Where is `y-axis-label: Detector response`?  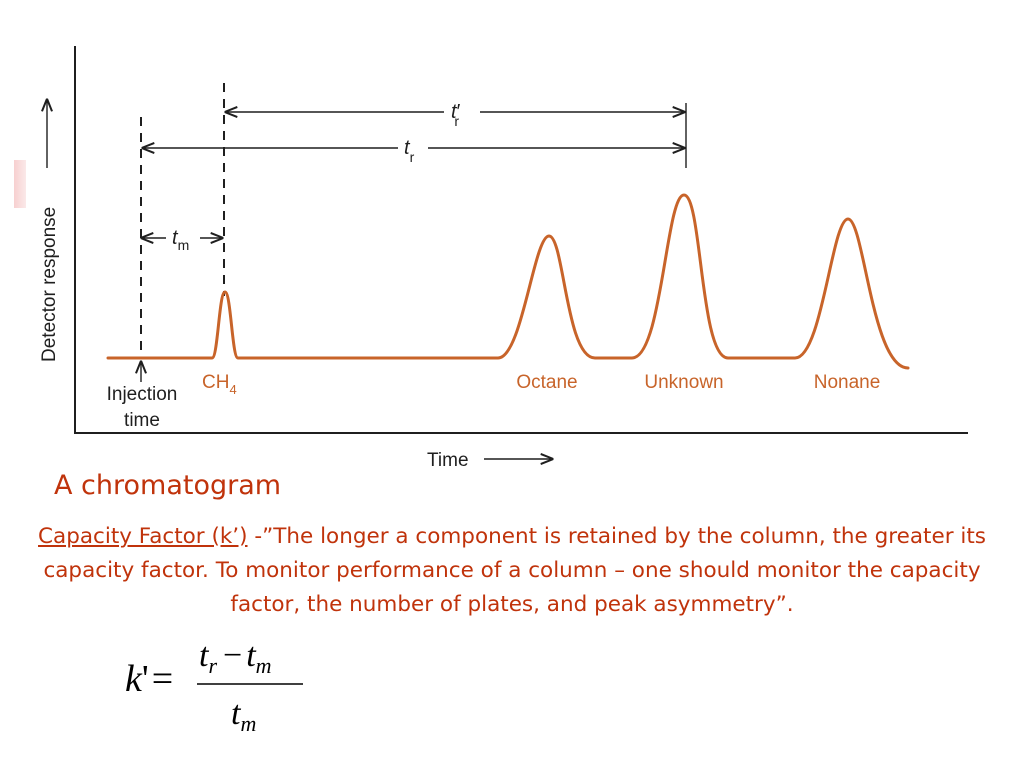
y-axis-label: Detector response is located at coordinates (49, 284).